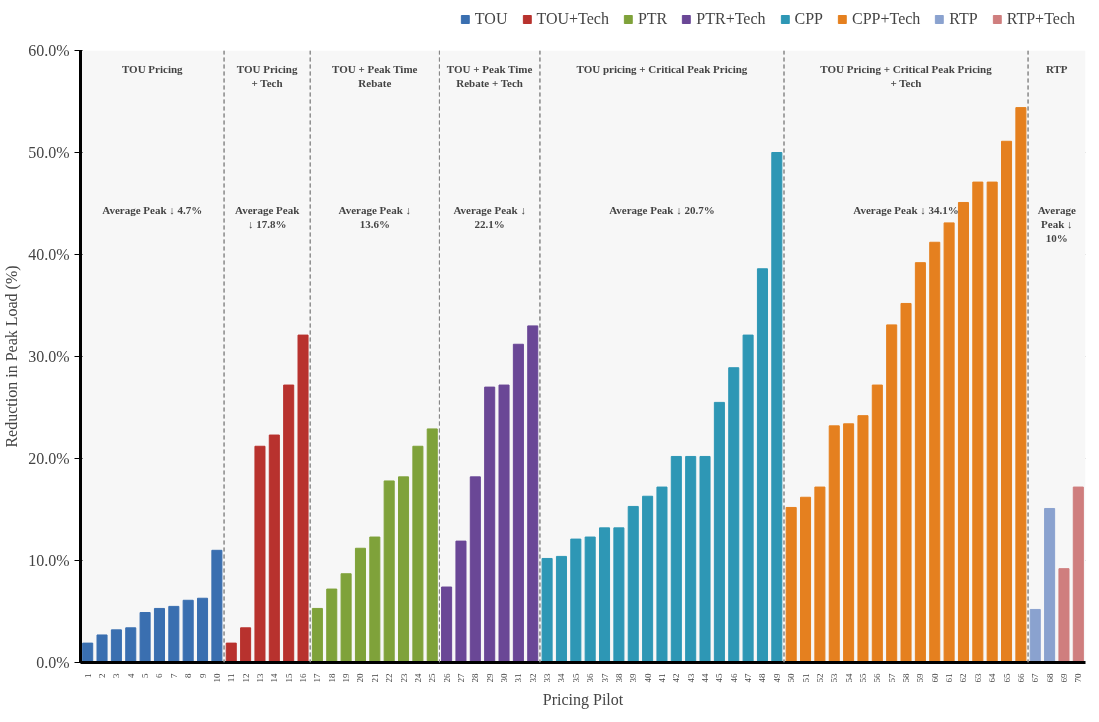 This screenshot has height=722, width=1099. What do you see at coordinates (633, 678) in the screenshot?
I see `x-tick-label: 39` at bounding box center [633, 678].